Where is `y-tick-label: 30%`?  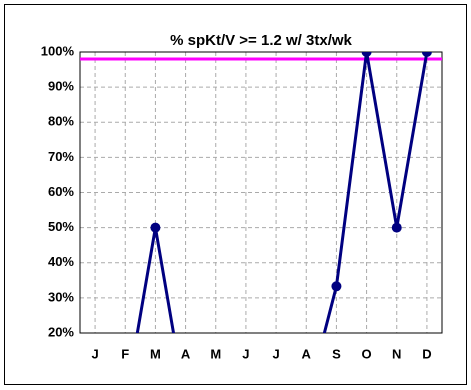
y-tick-label: 30% is located at coordinates (61, 296).